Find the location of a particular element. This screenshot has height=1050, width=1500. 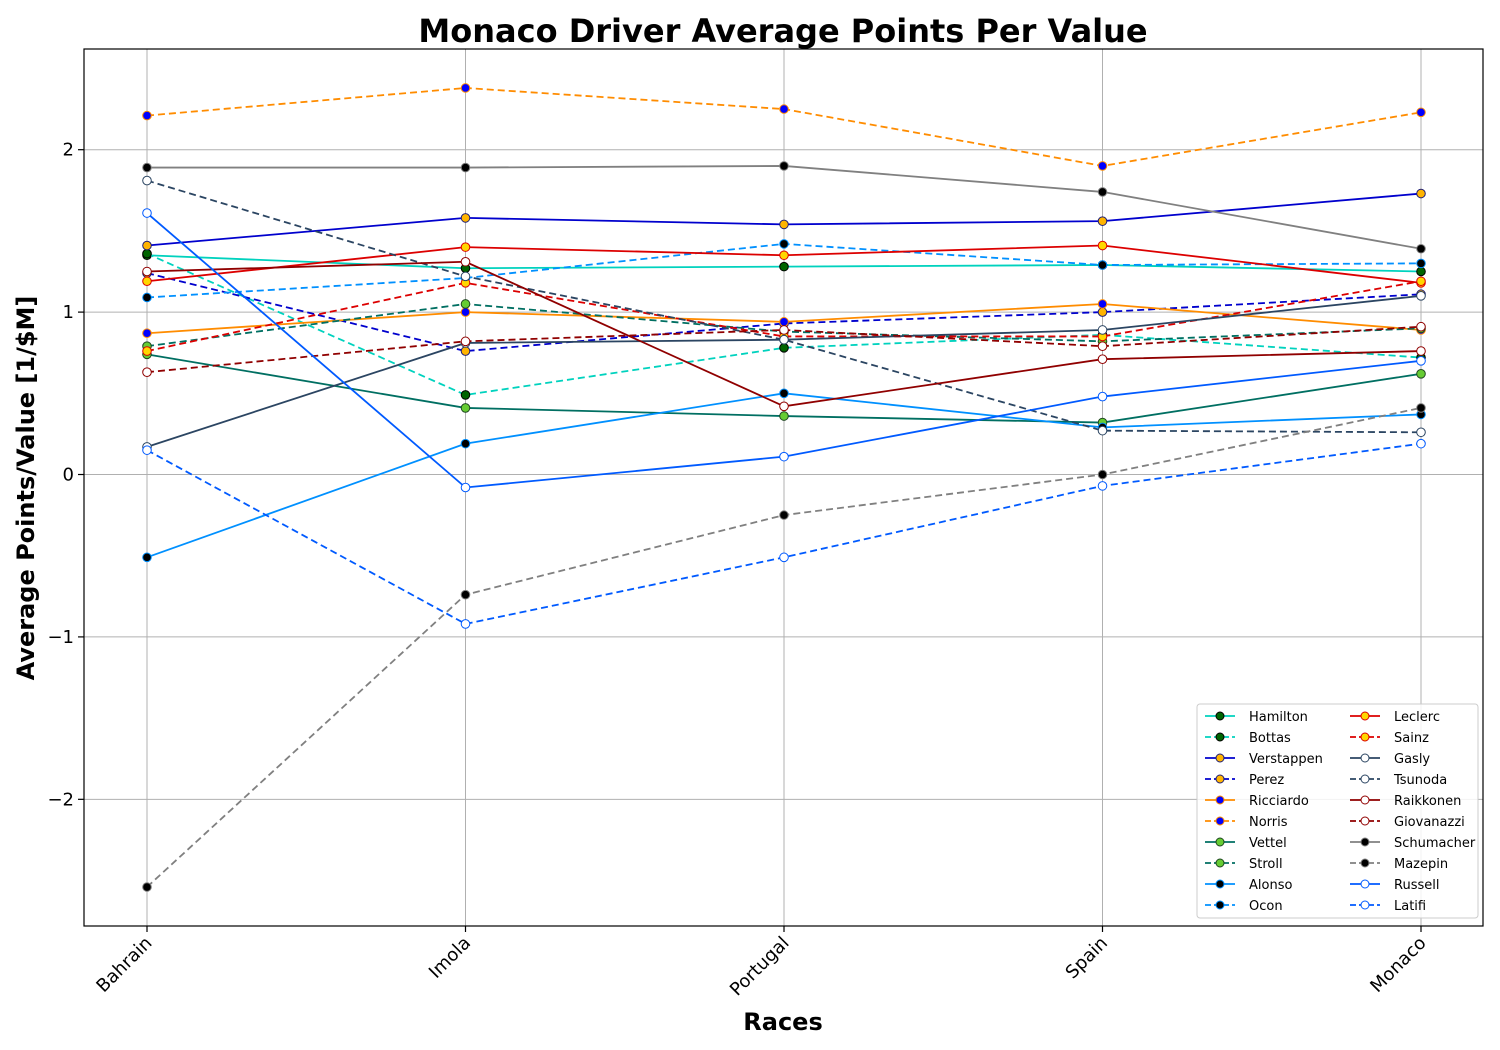

y-tick-label: −1 is located at coordinates (60, 637).